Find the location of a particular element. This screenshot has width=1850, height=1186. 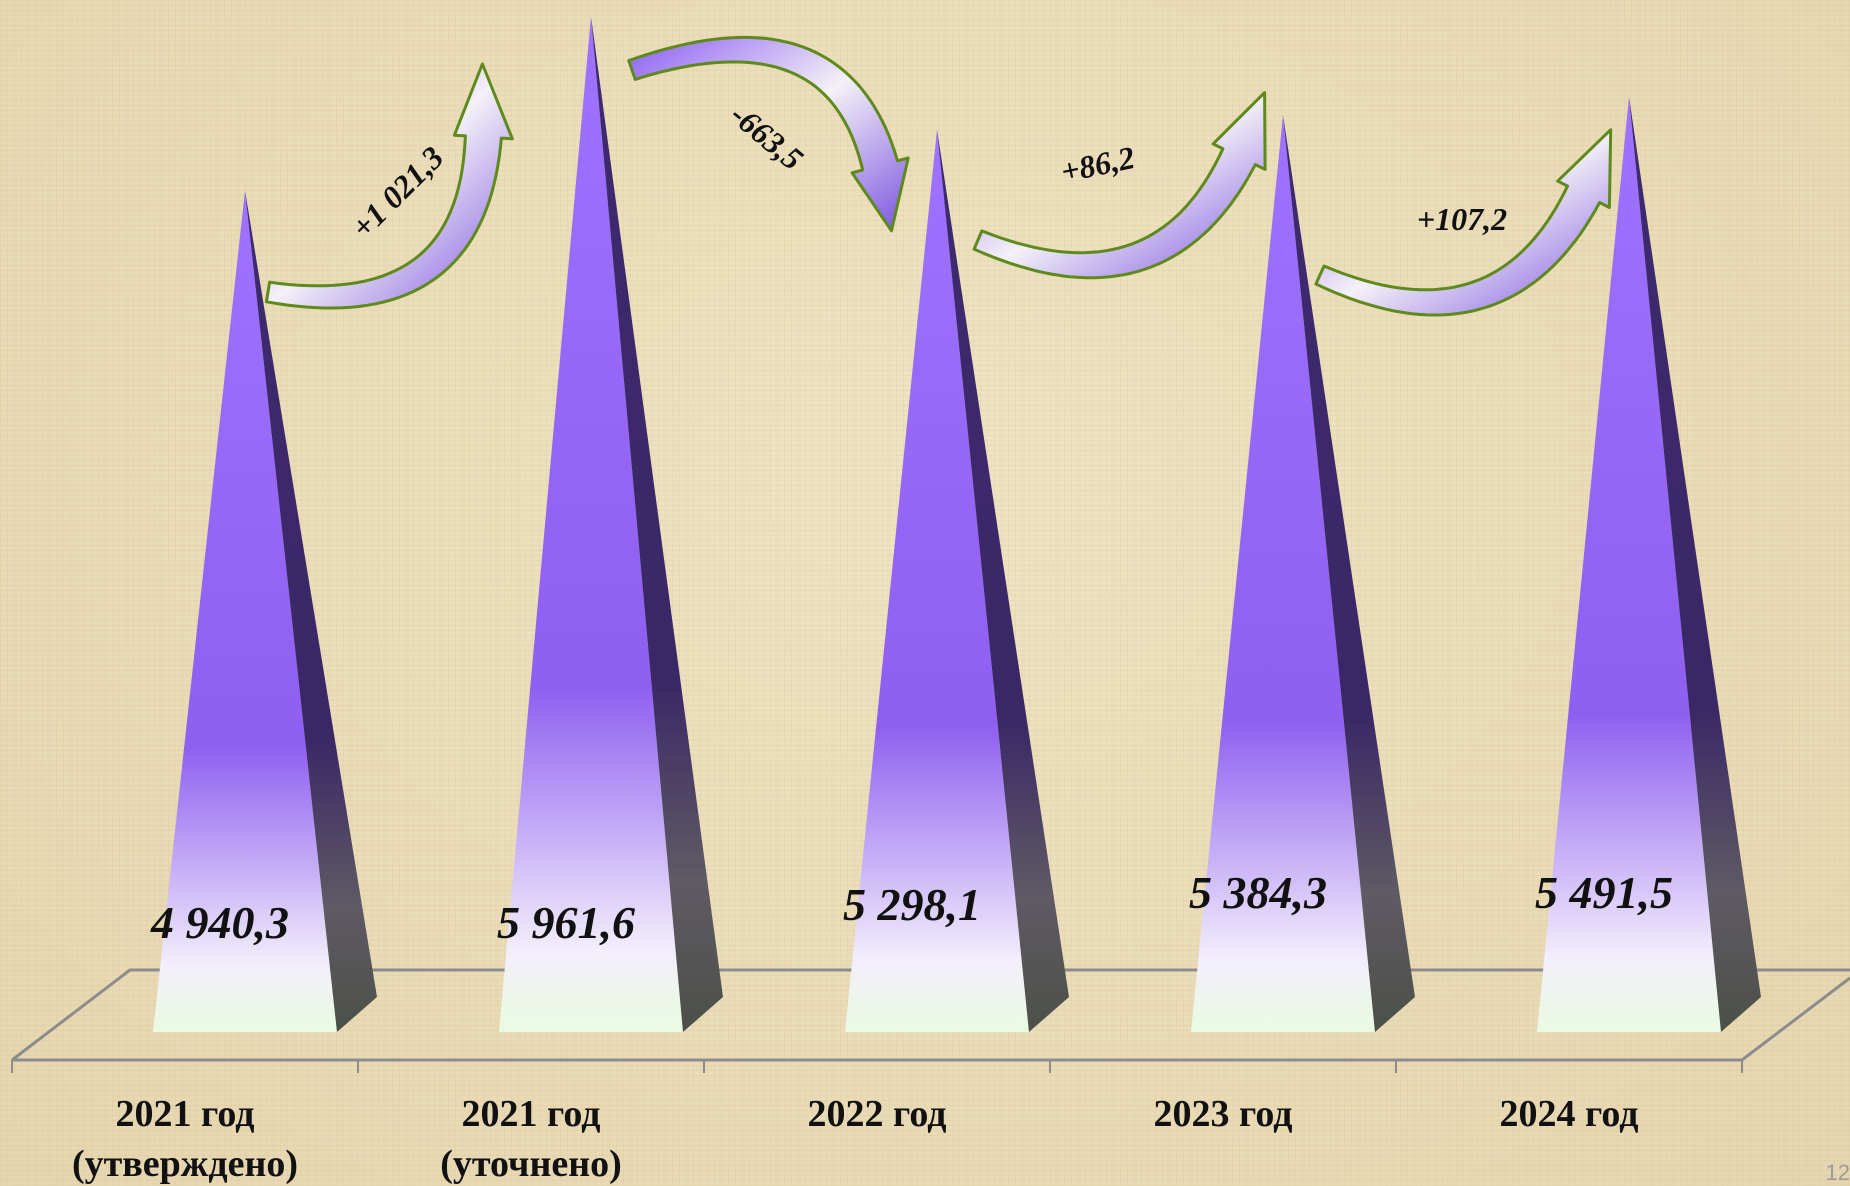

value-labels: 4 940,3 5 961,6 5 298,1 5 384,3 5 491,5 is located at coordinates (911, 907).